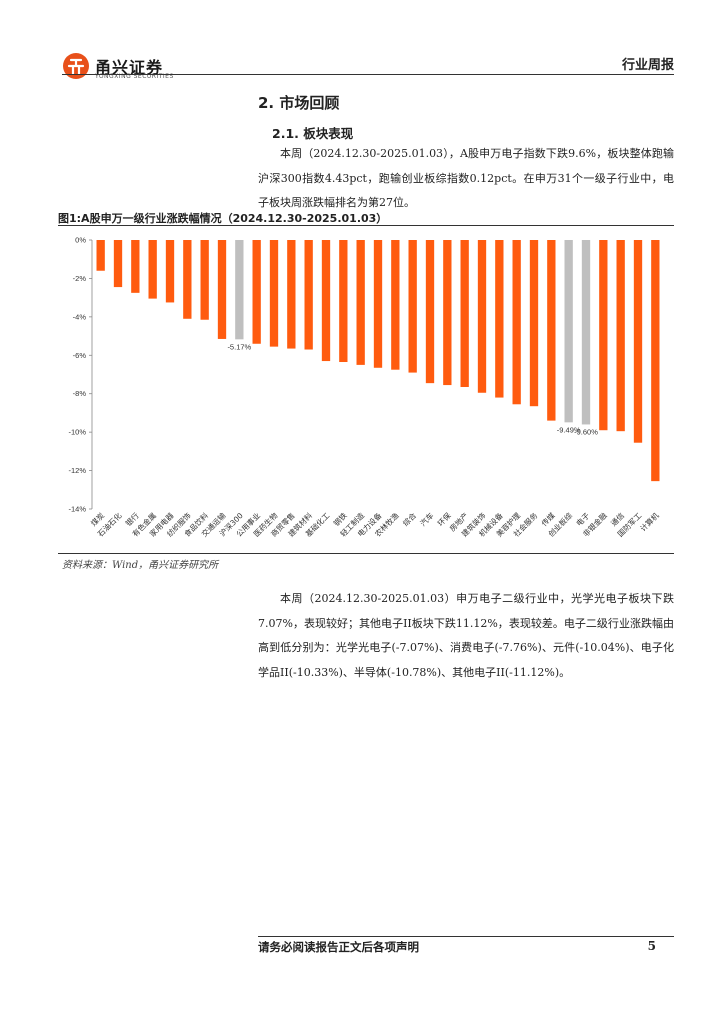  What do you see at coordinates (77, 432) in the screenshot?
I see `y-tick-label: -10%` at bounding box center [77, 432].